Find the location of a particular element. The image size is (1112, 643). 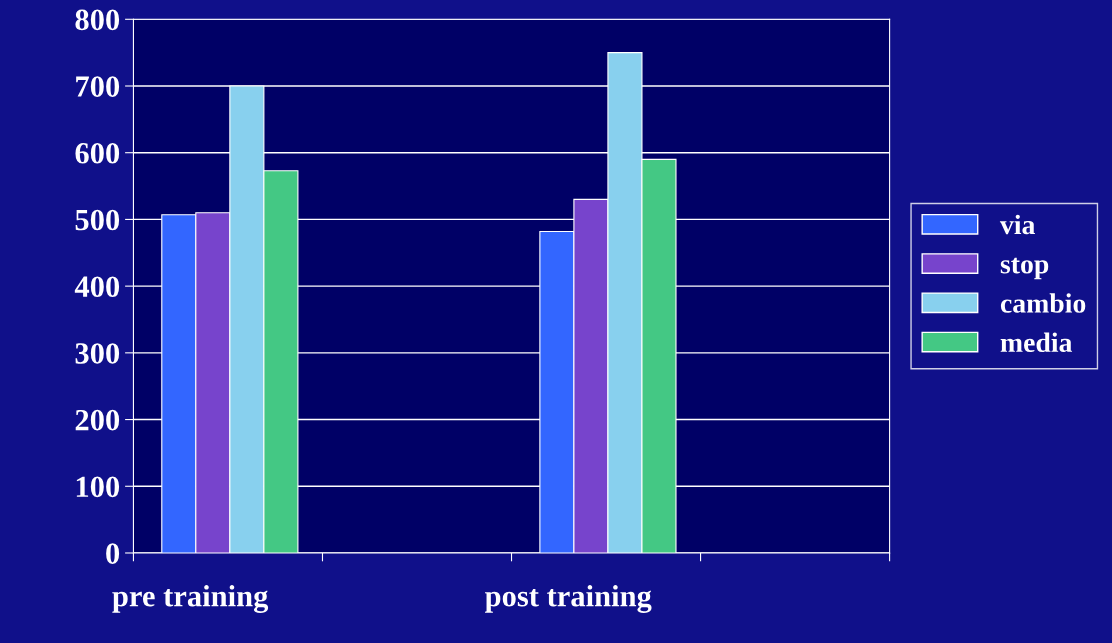

legend-label: cambio is located at coordinates (1043, 303).